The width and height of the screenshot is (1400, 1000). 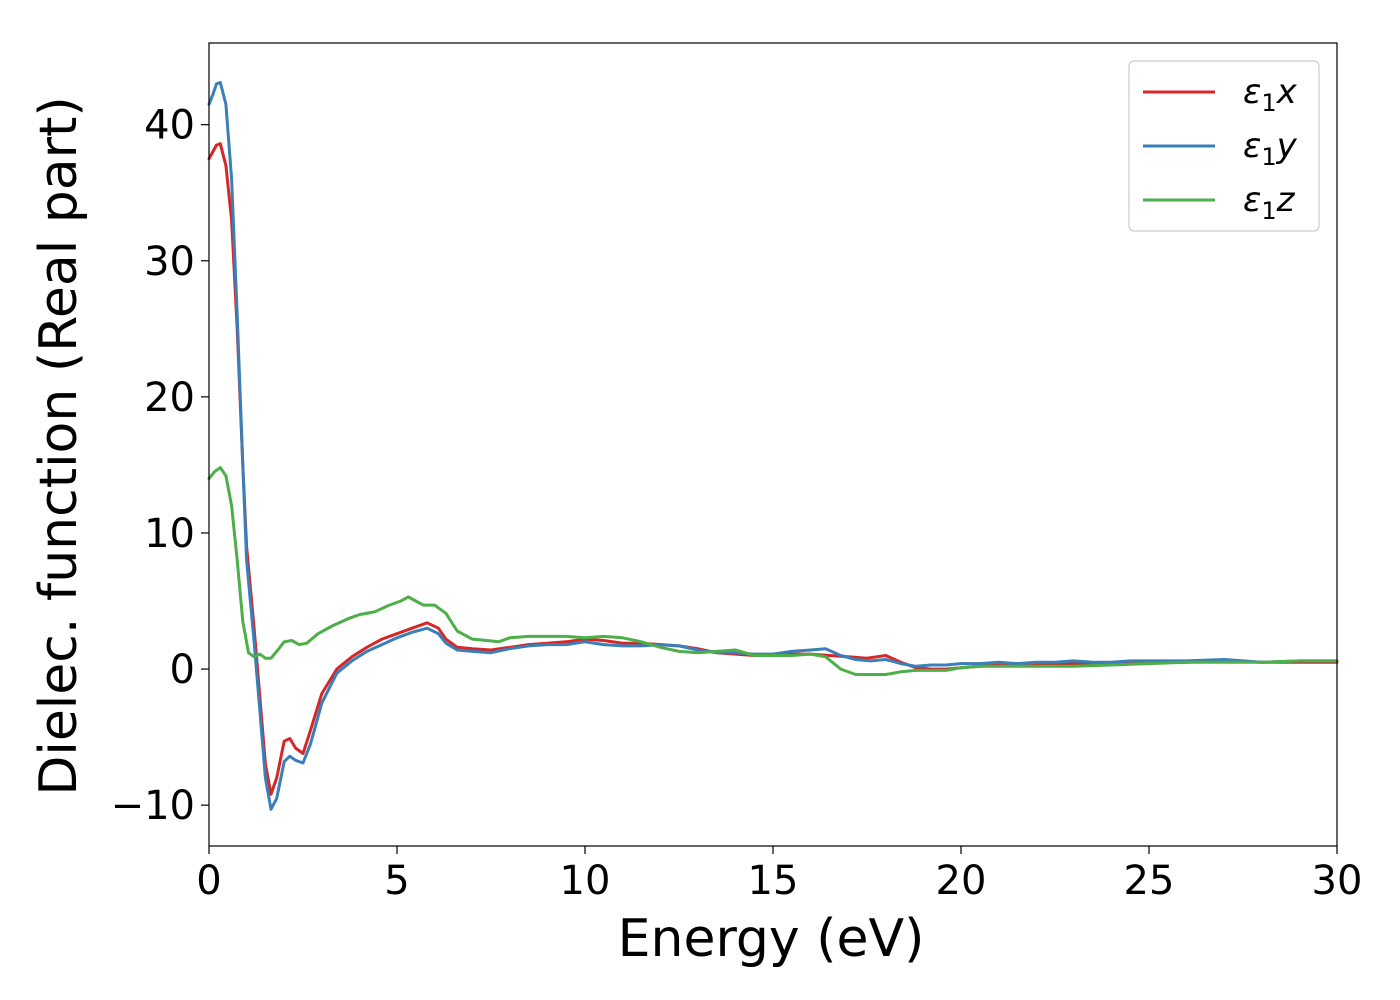 I want to click on x-tick-label: 5, so click(x=396, y=881).